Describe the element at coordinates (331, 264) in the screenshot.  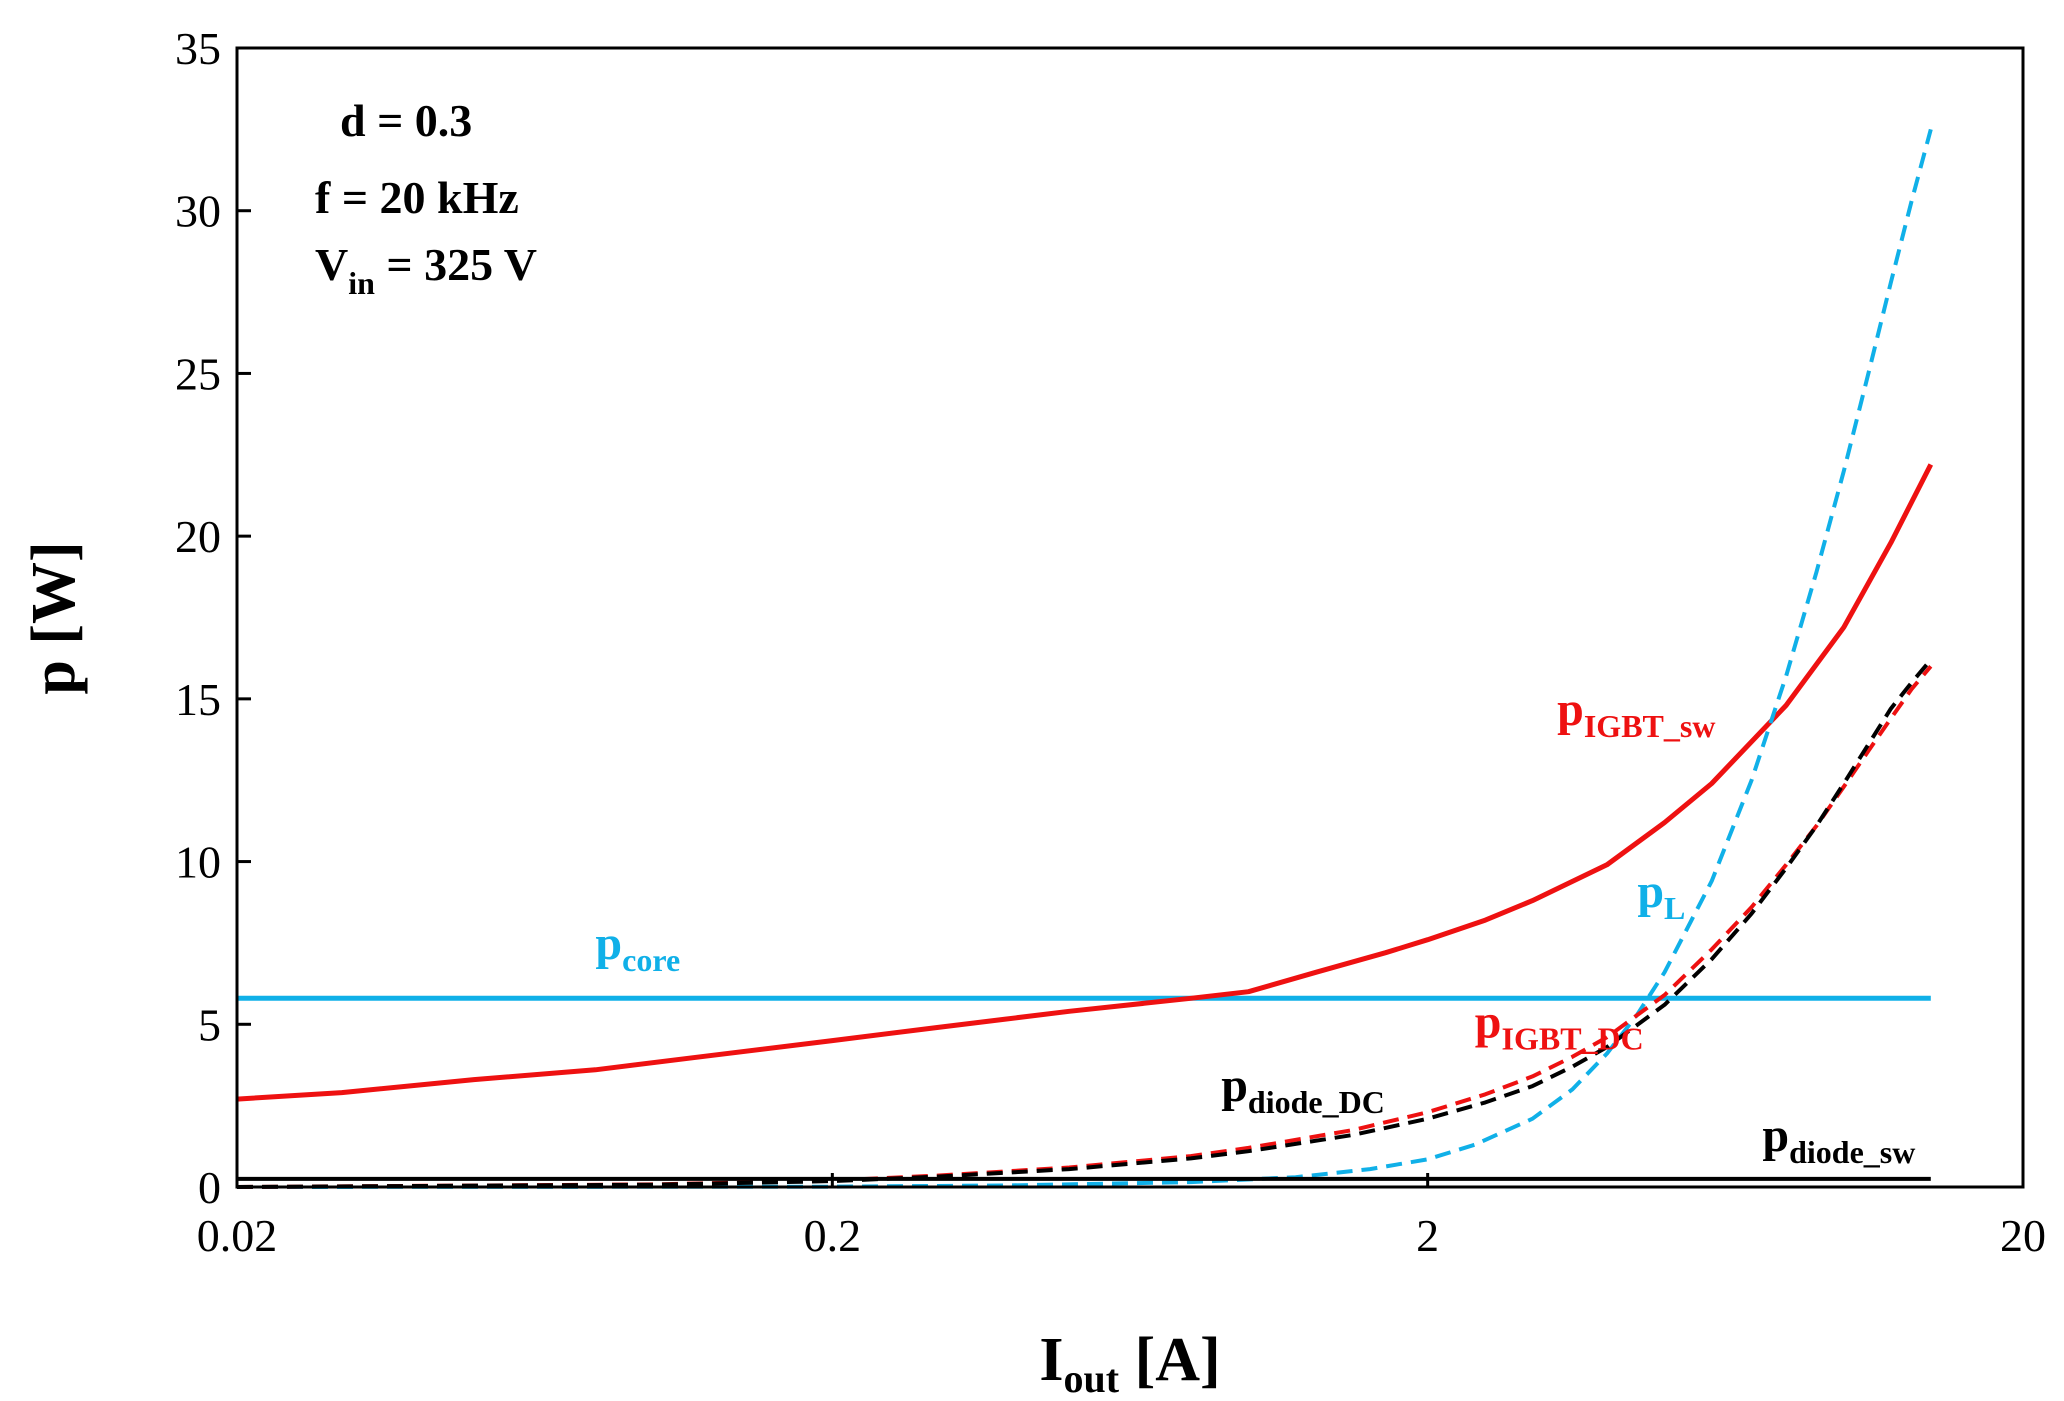
I see `vin-main: V` at that location.